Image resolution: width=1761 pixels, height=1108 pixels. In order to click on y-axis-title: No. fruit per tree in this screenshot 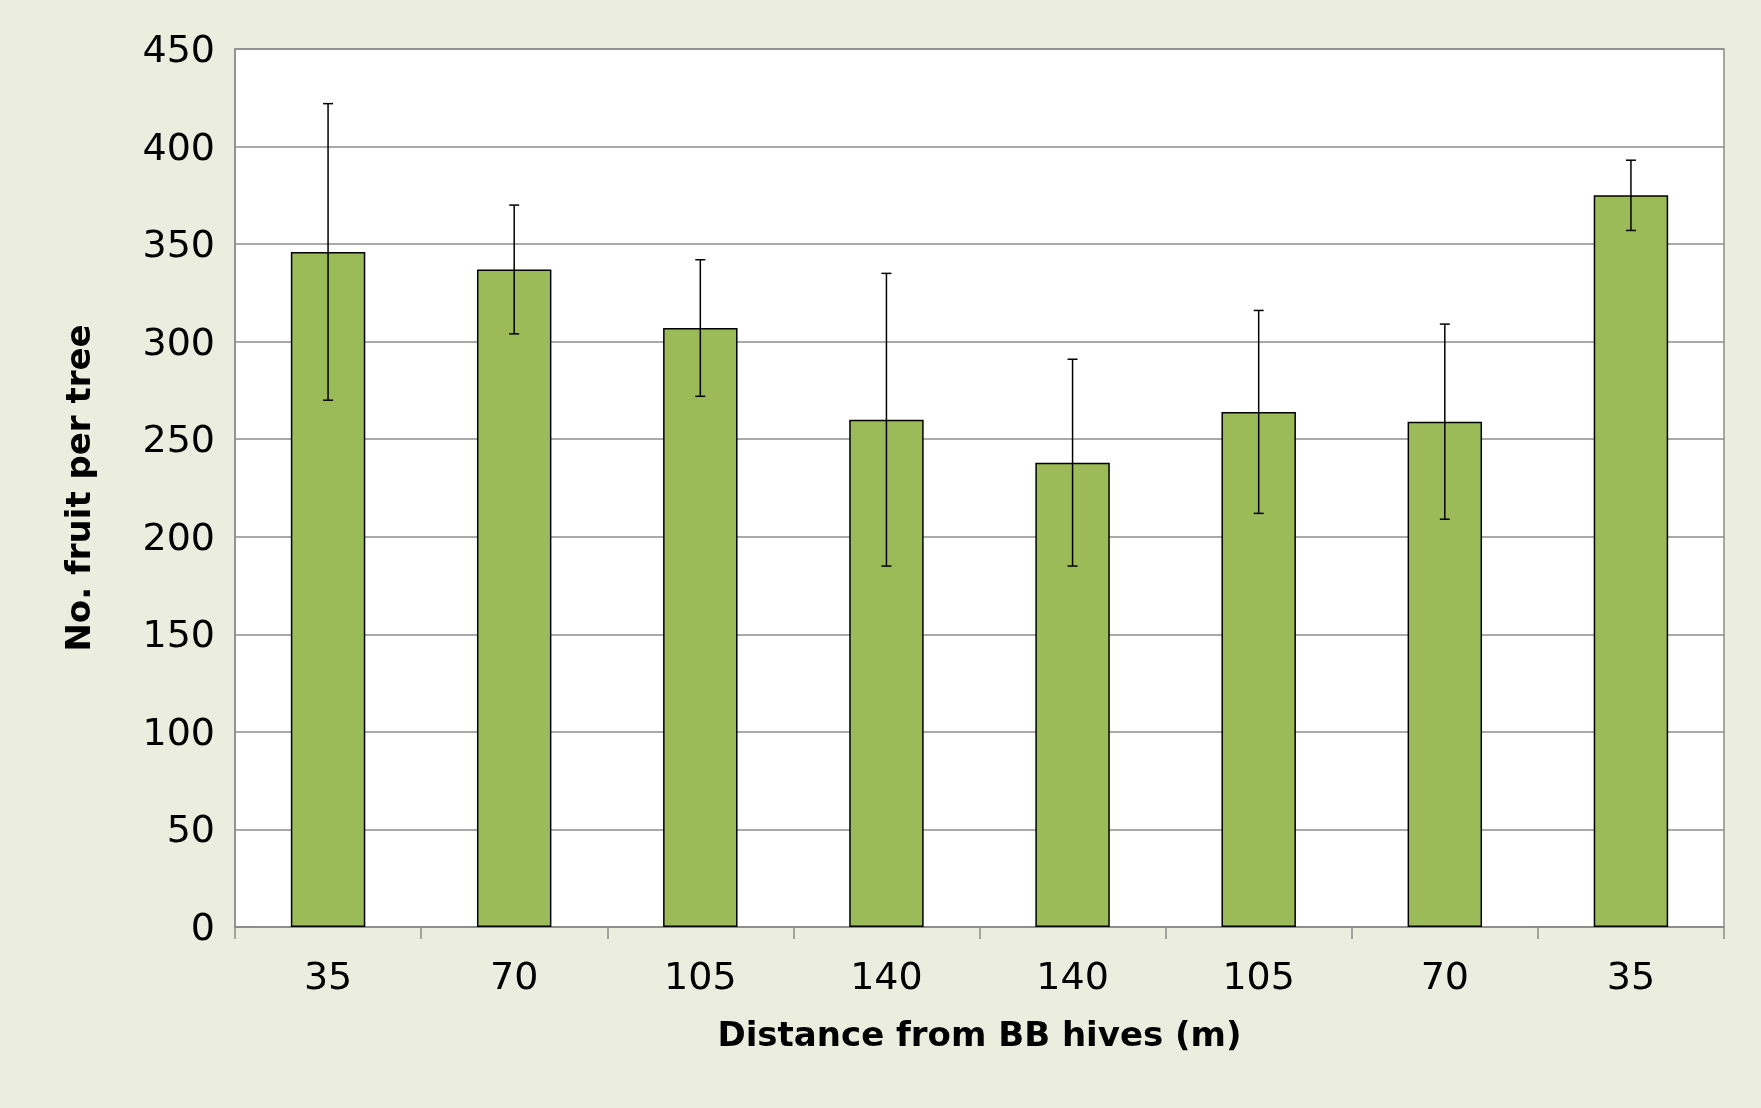, I will do `click(78, 488)`.